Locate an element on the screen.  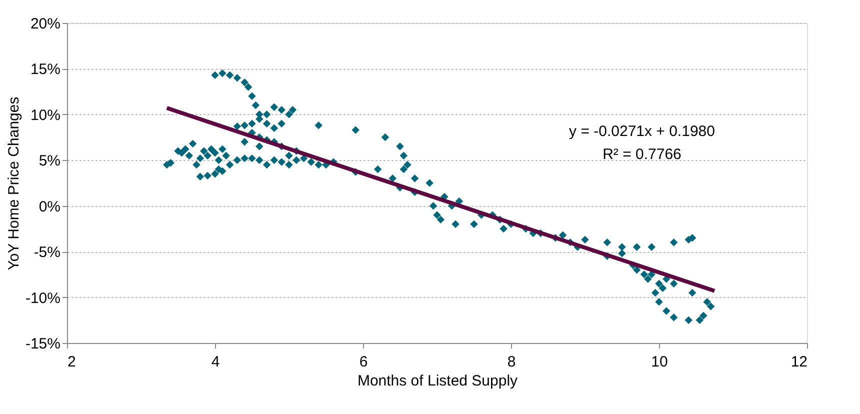
annotation: R² = 0.7766 is located at coordinates (642, 154).